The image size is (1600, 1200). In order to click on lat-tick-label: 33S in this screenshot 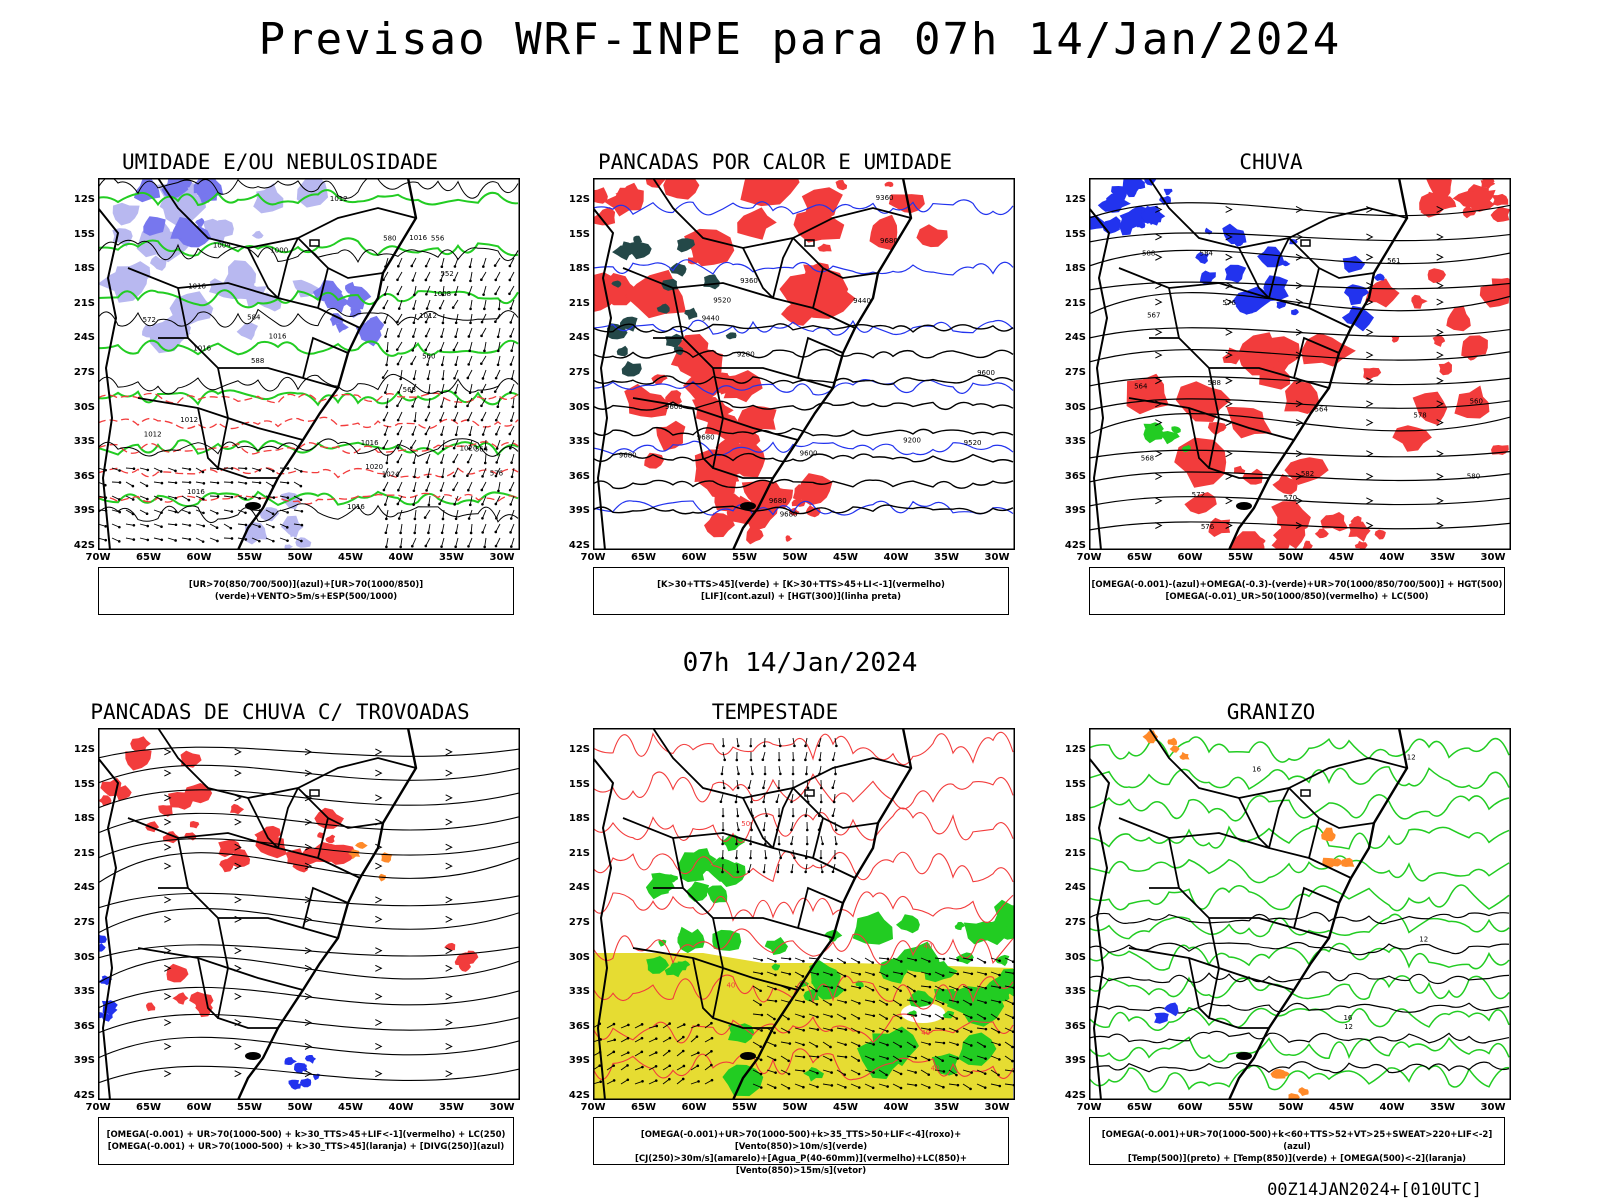, I will do `click(579, 442)`.